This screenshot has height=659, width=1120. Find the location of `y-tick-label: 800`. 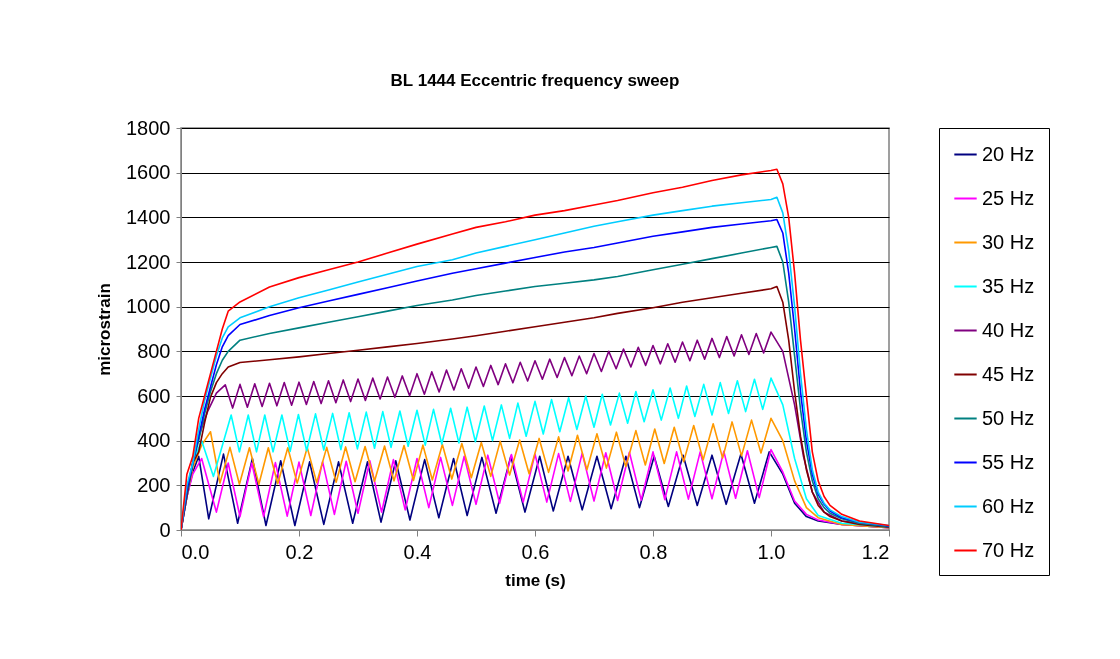

y-tick-label: 800 is located at coordinates (154, 350).